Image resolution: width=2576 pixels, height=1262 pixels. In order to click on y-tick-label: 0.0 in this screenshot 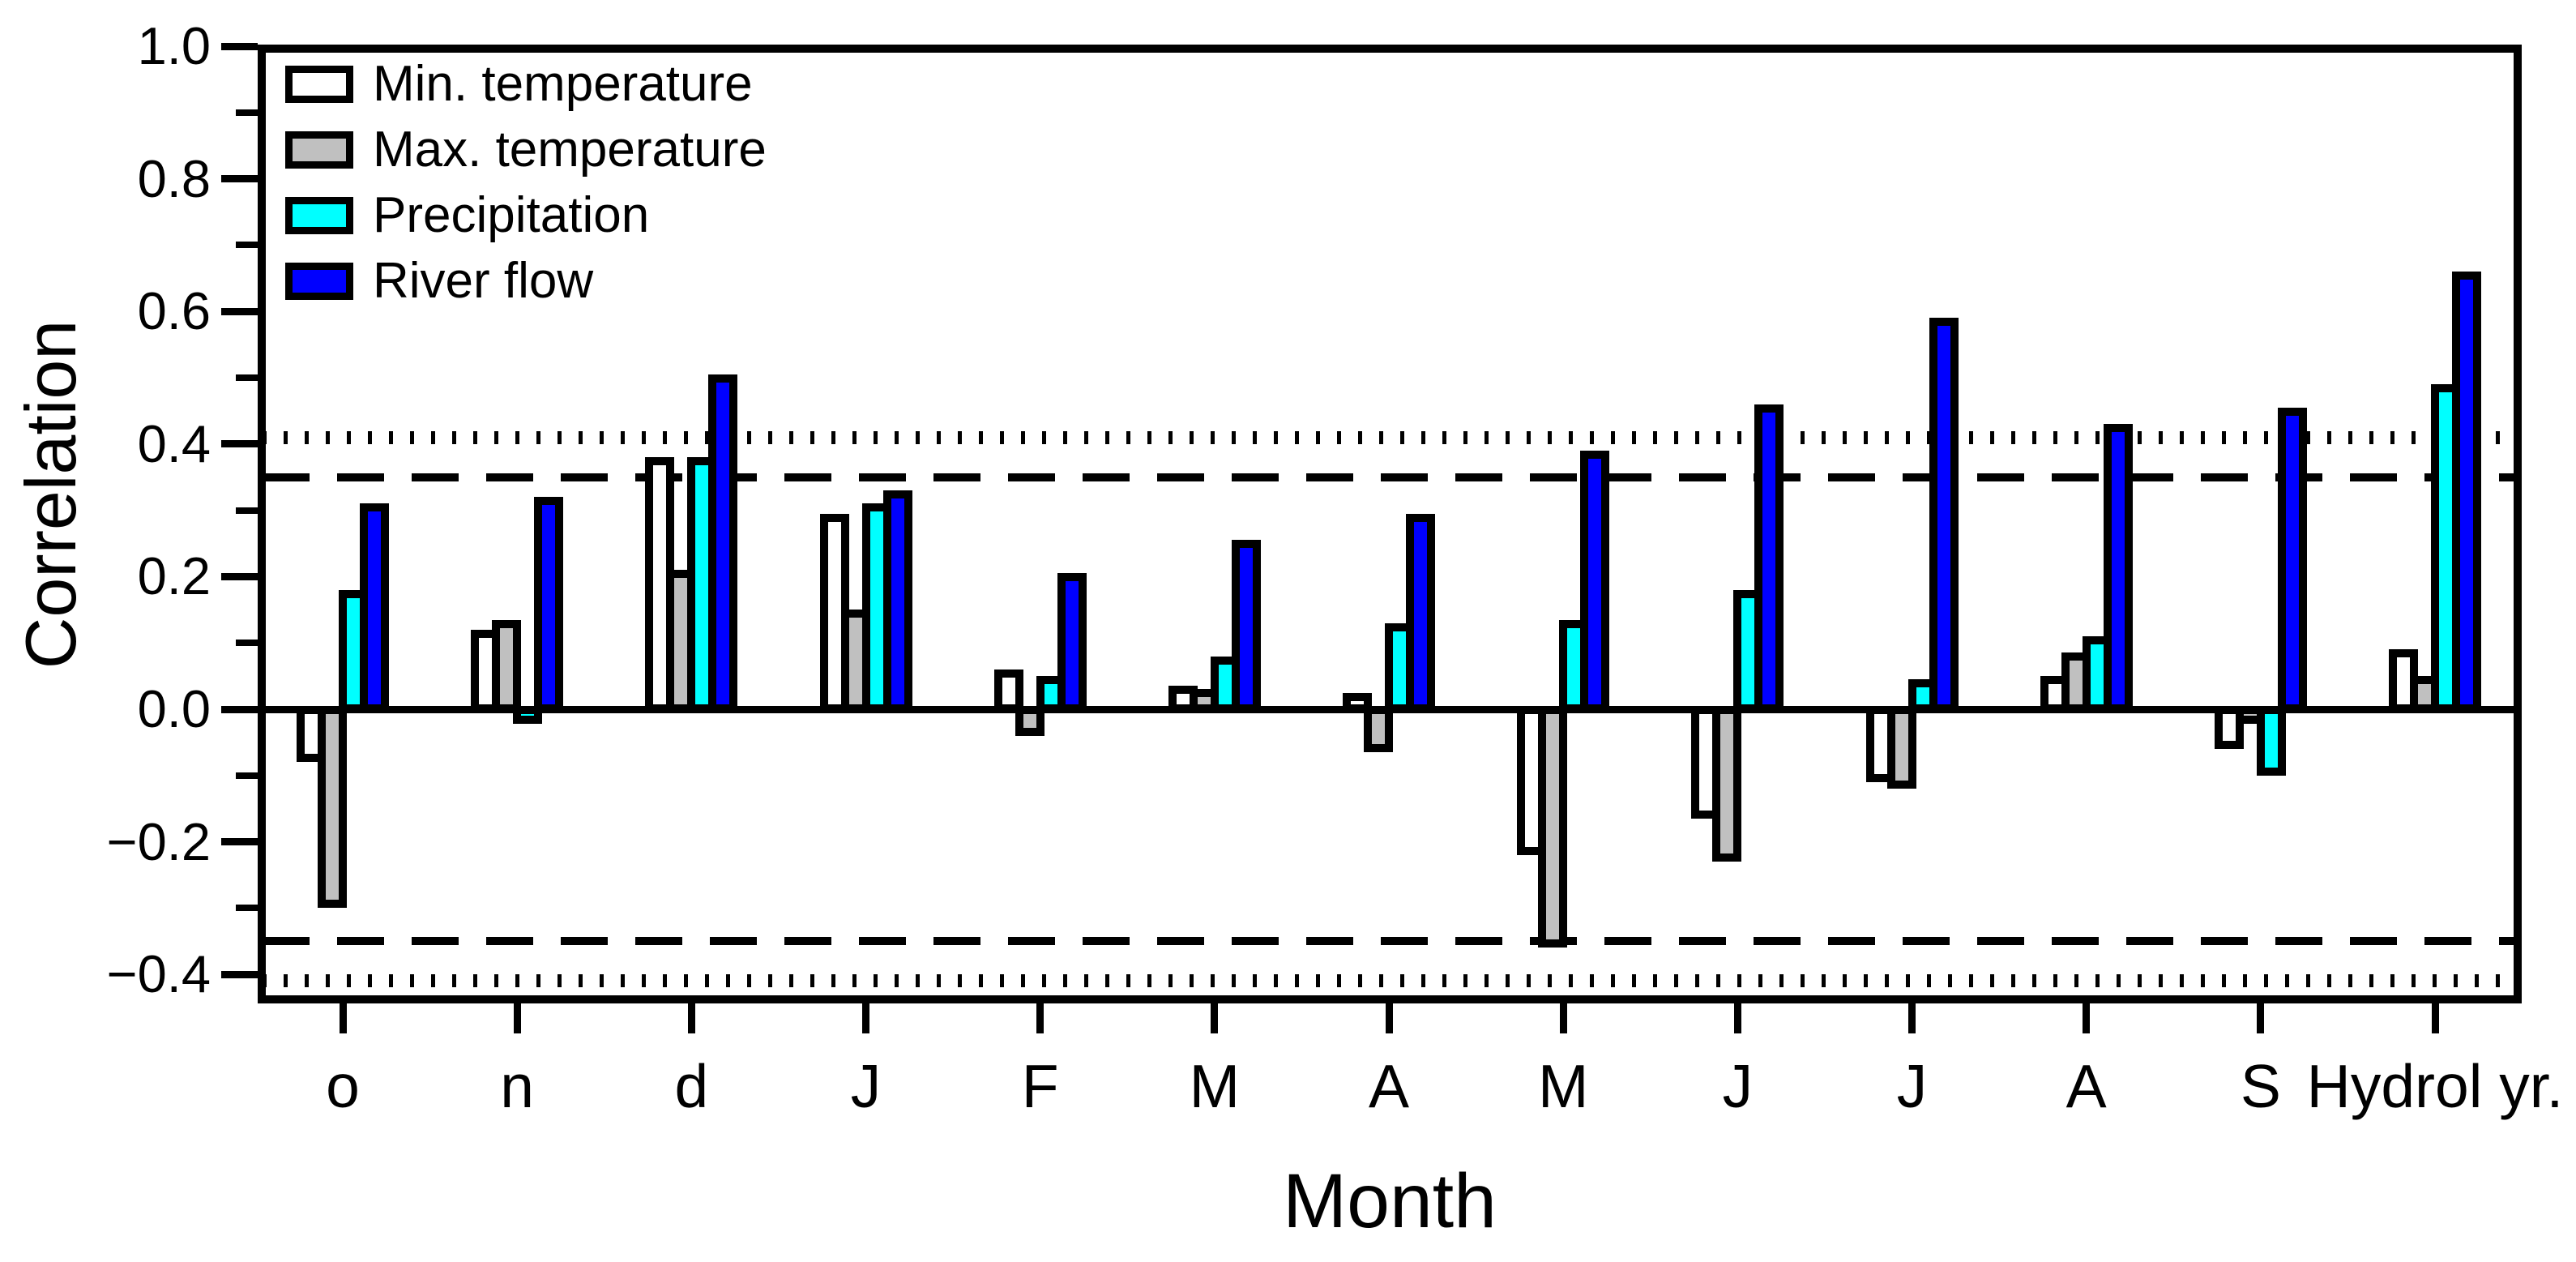, I will do `click(174, 708)`.